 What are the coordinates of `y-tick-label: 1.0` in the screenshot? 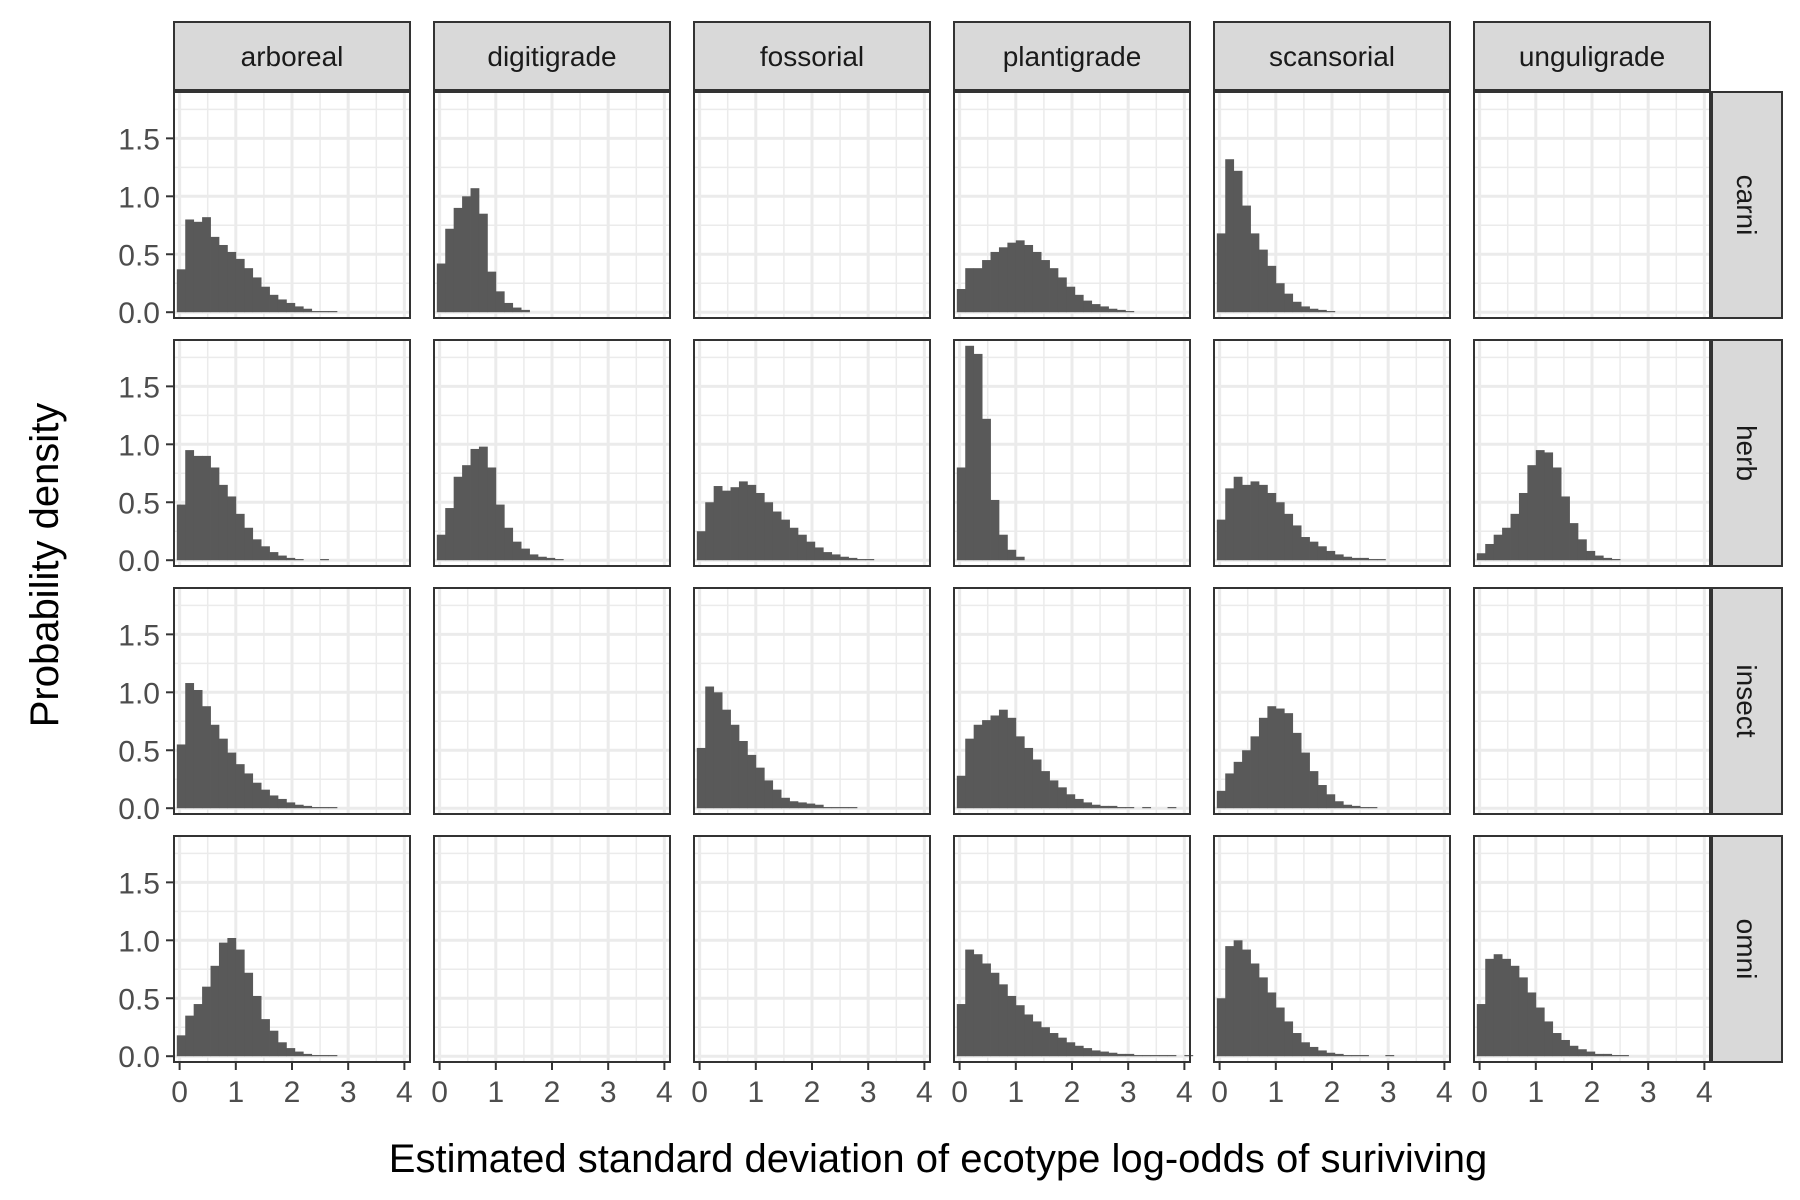 It's located at (139, 197).